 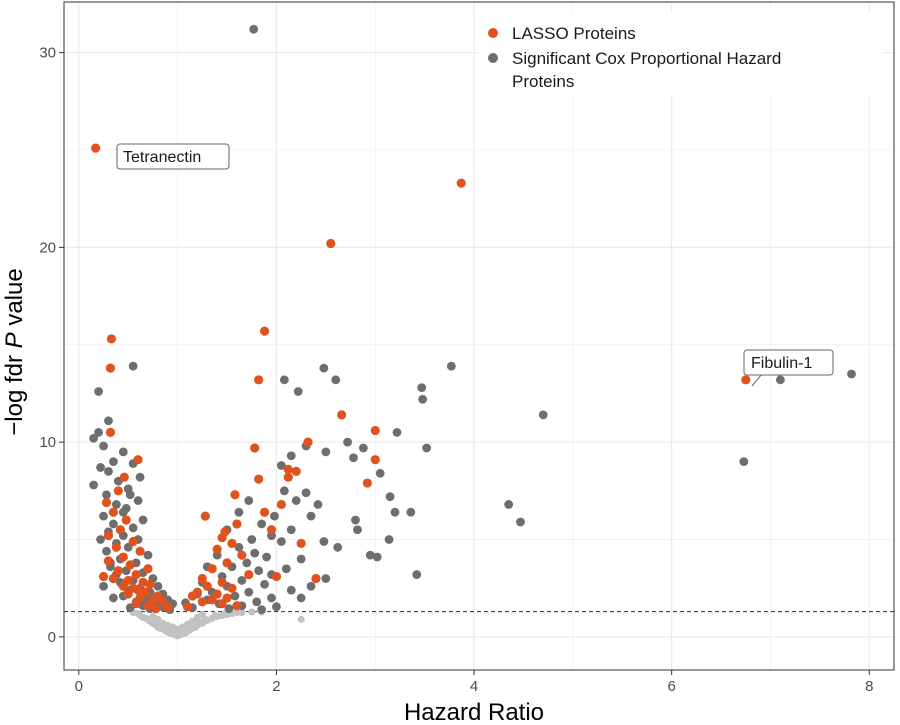 I want to click on x-tick-label: 2, so click(x=276, y=686).